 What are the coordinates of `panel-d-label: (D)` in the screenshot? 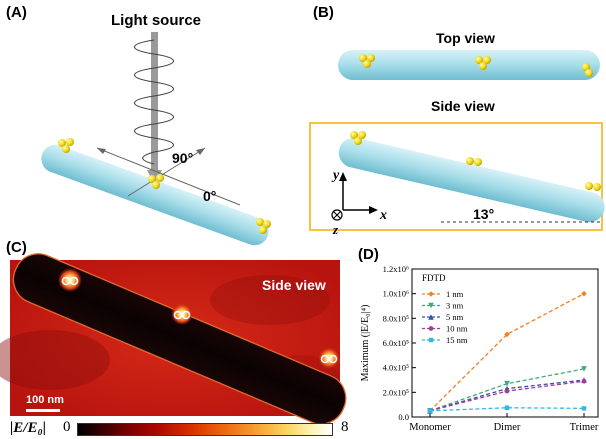 It's located at (368, 254).